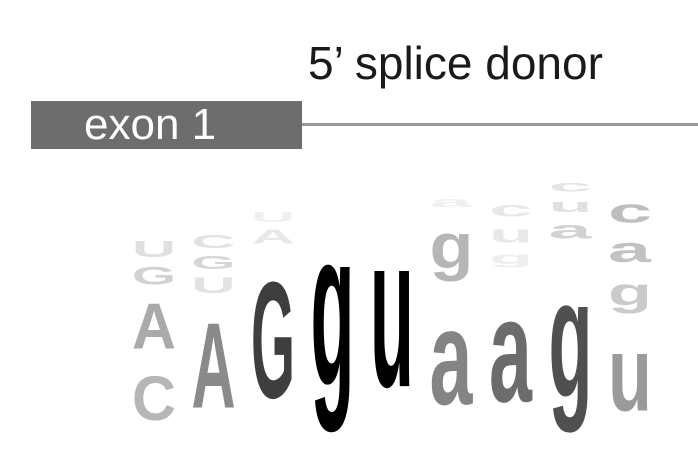  I want to click on diagram-title: 5’ splice donor, so click(455, 63).